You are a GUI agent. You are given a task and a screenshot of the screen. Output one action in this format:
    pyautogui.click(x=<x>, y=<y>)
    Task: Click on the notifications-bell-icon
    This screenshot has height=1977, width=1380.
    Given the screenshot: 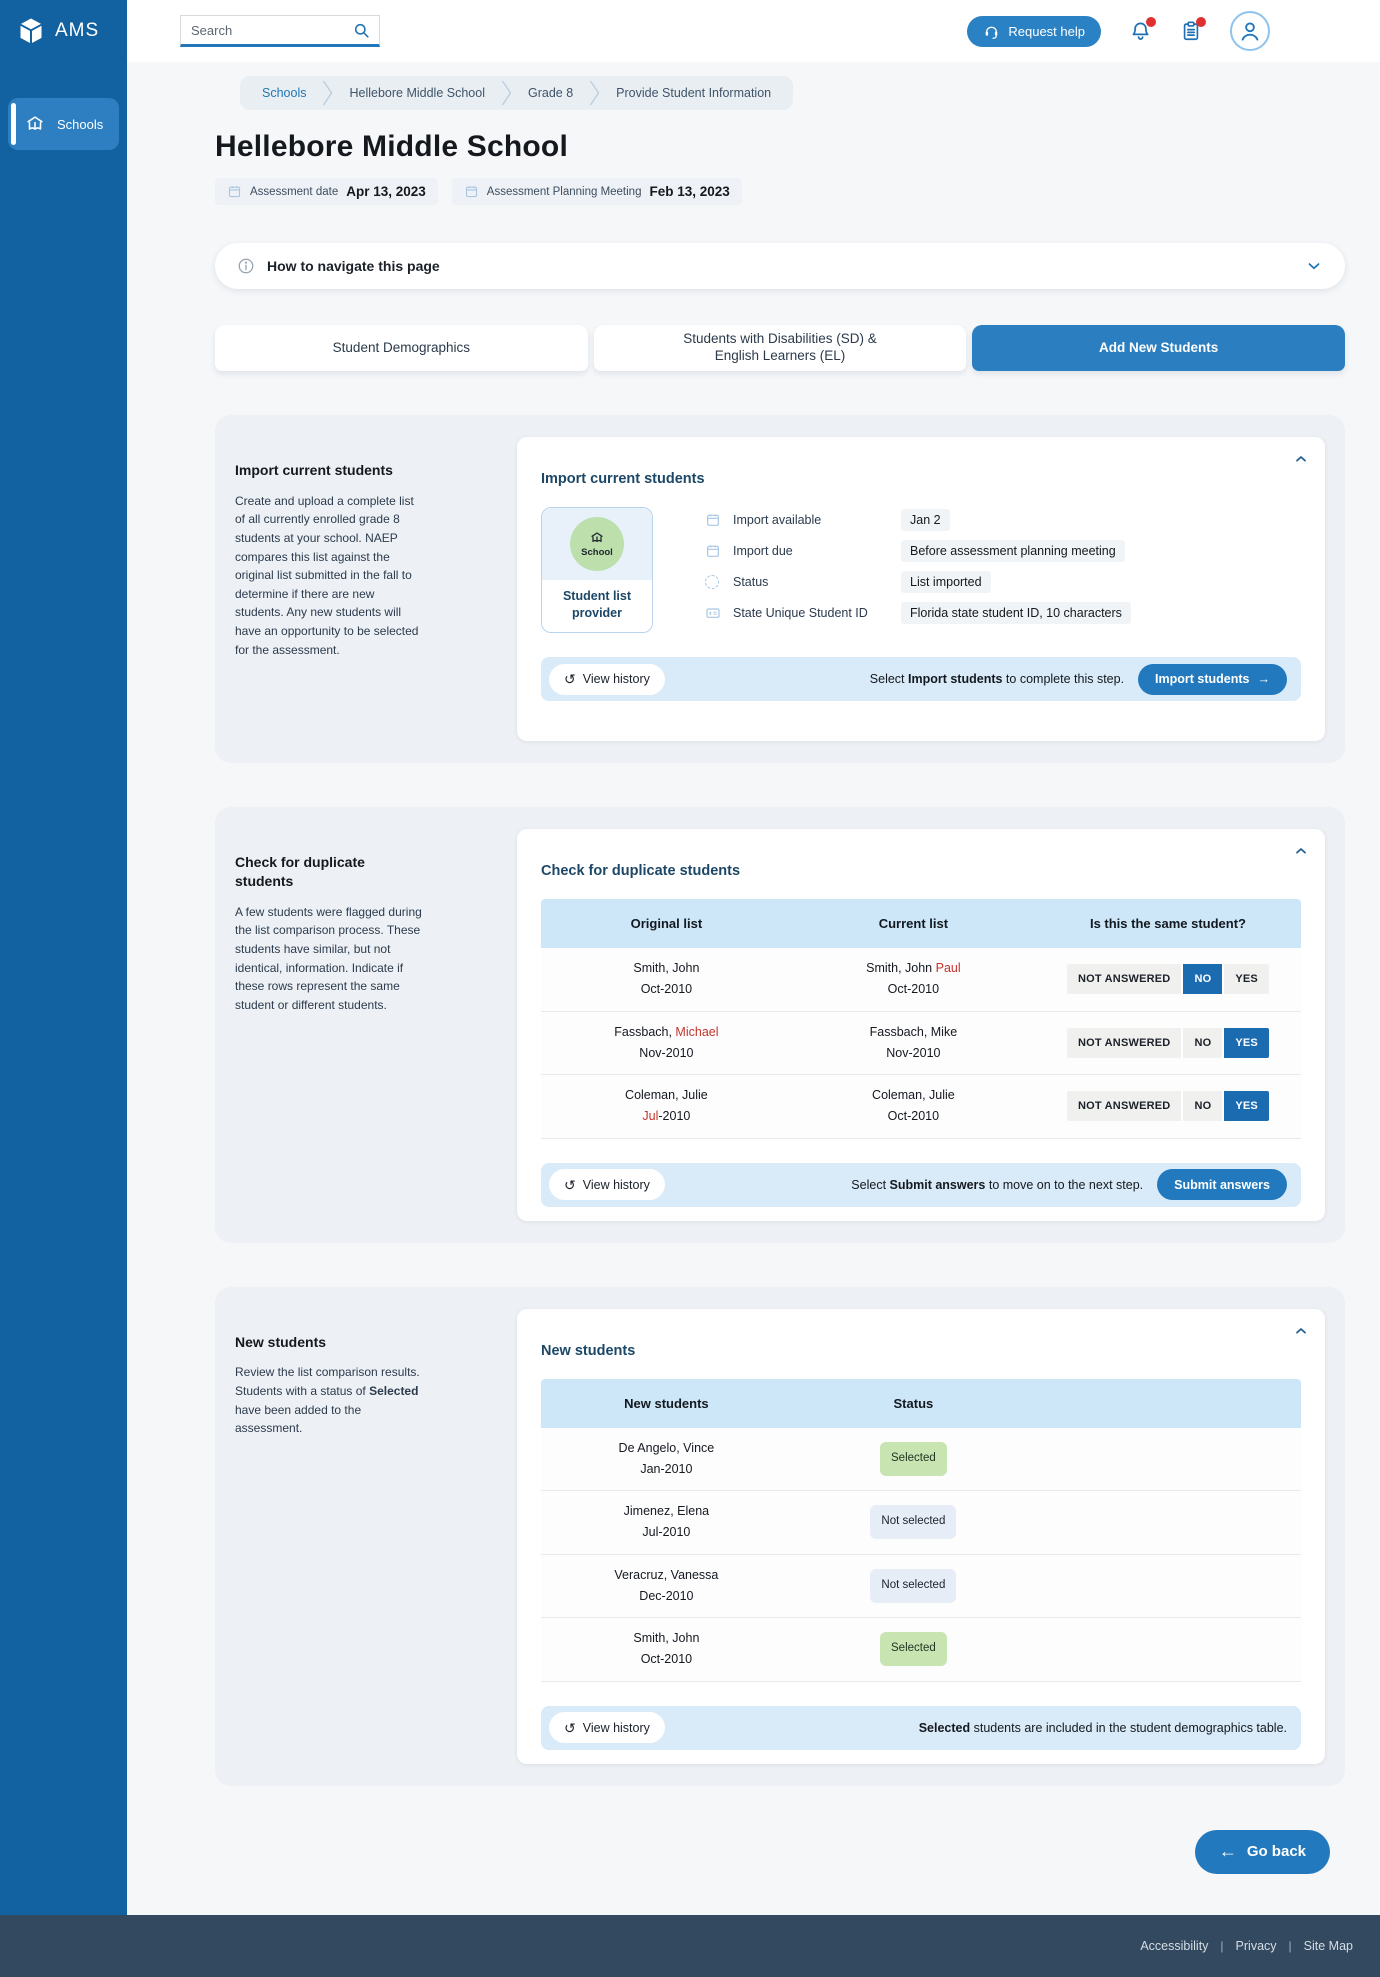 What is the action you would take?
    pyautogui.click(x=1142, y=29)
    